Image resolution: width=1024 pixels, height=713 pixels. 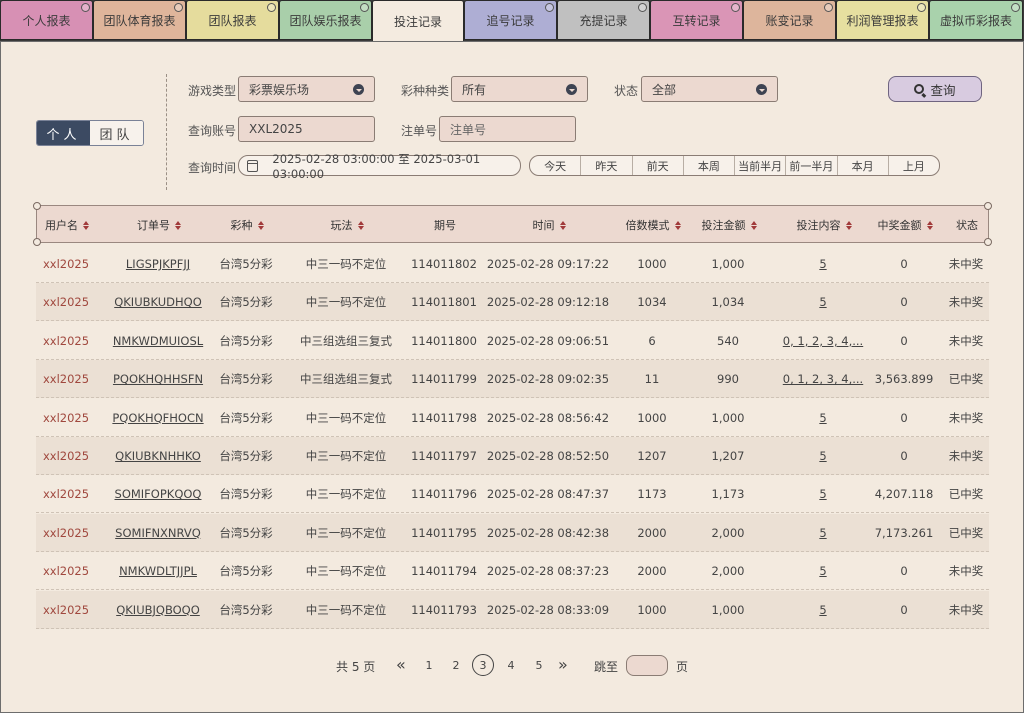 What do you see at coordinates (729, 225) in the screenshot?
I see `column-header-7: 投注金额` at bounding box center [729, 225].